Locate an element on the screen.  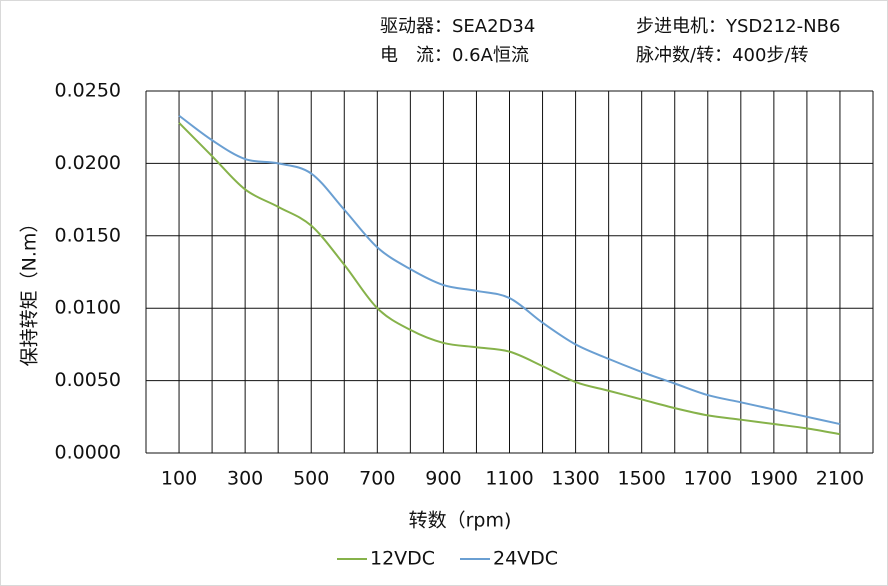
x-tick-label: 700 is located at coordinates (377, 479).